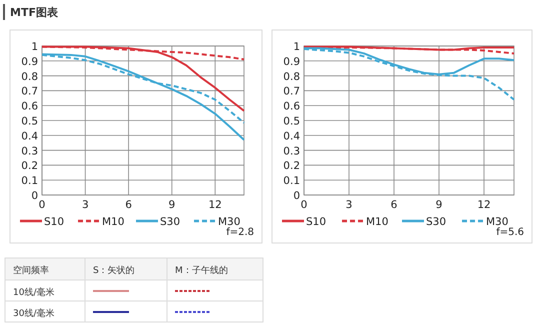  What do you see at coordinates (240, 232) in the screenshot?
I see `text: f=2.8` at bounding box center [240, 232].